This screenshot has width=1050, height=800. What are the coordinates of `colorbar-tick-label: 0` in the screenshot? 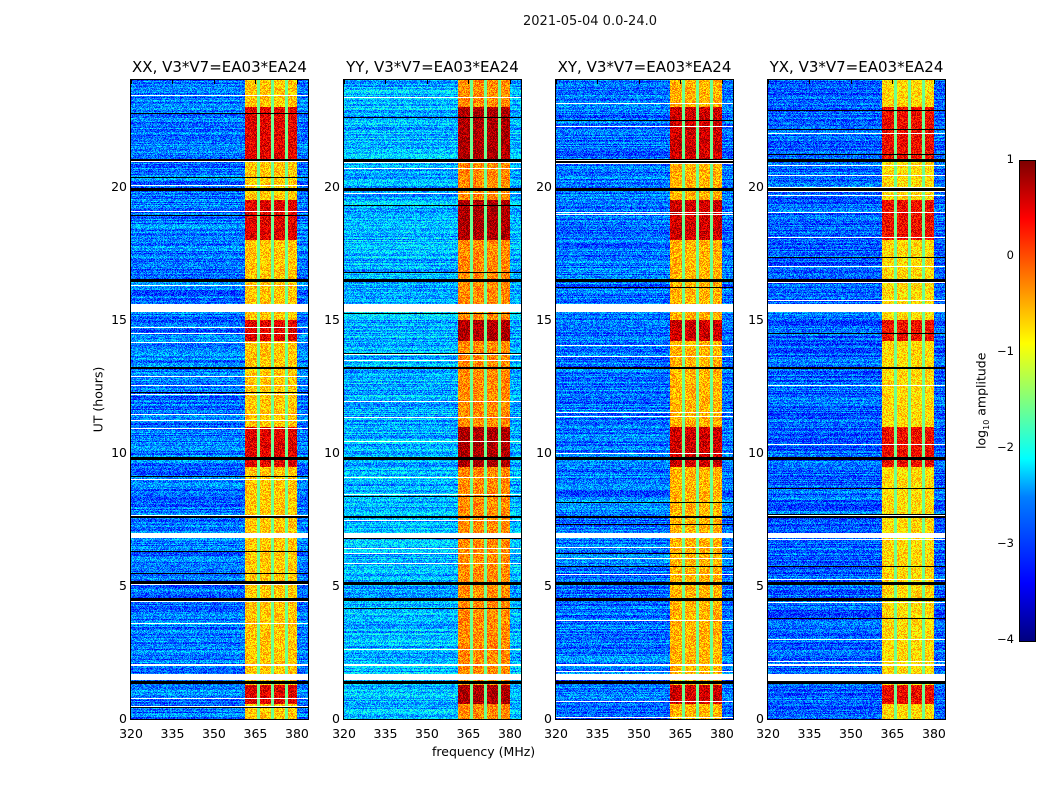 It's located at (1010, 255).